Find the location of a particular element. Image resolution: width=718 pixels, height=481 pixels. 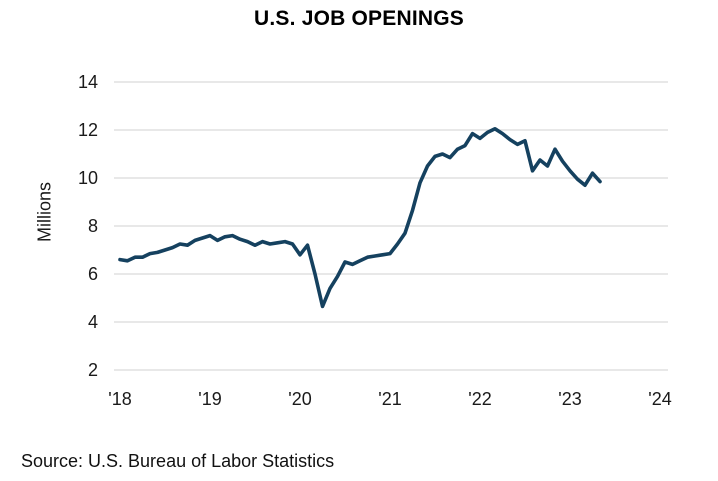

x-tick-label: '19 is located at coordinates (210, 399).